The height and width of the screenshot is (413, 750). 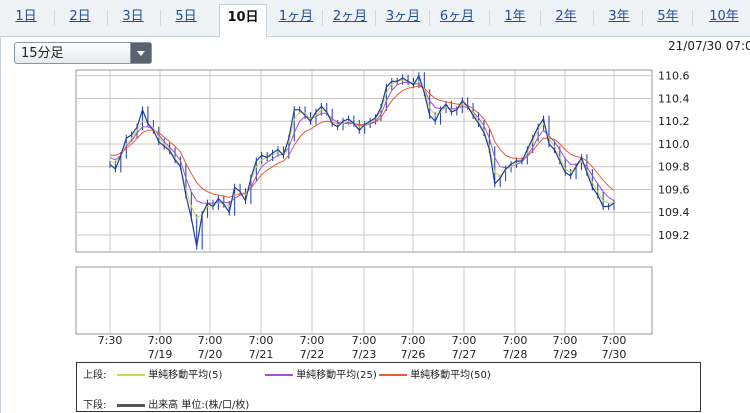 I want to click on tab-9: 6ヶ月, so click(x=457, y=16).